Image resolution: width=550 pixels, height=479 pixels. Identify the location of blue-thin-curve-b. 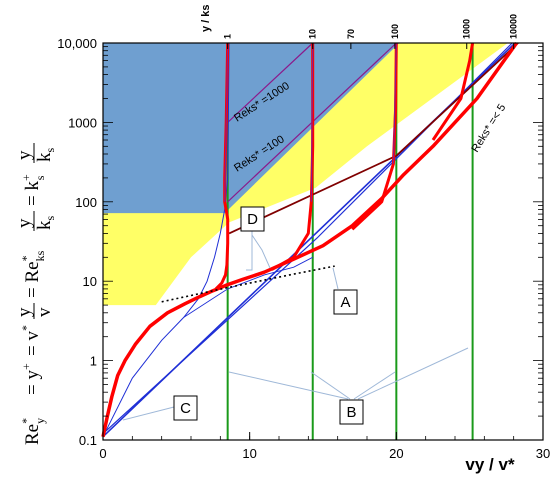
(248, 287).